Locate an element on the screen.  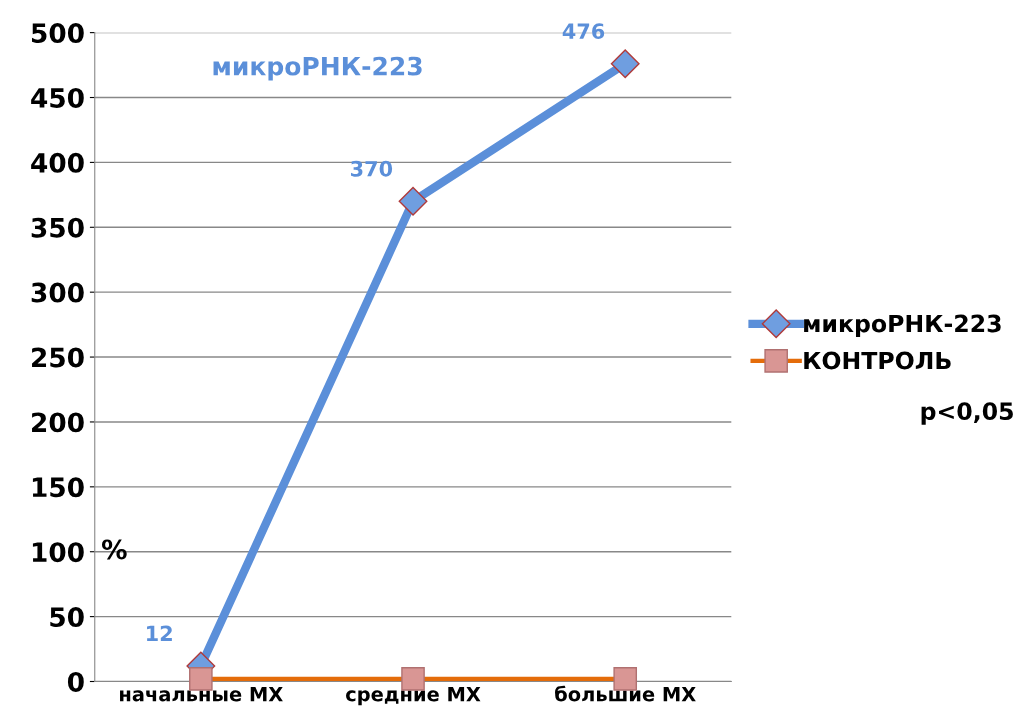
y-tick-label: 350 is located at coordinates (57, 227).